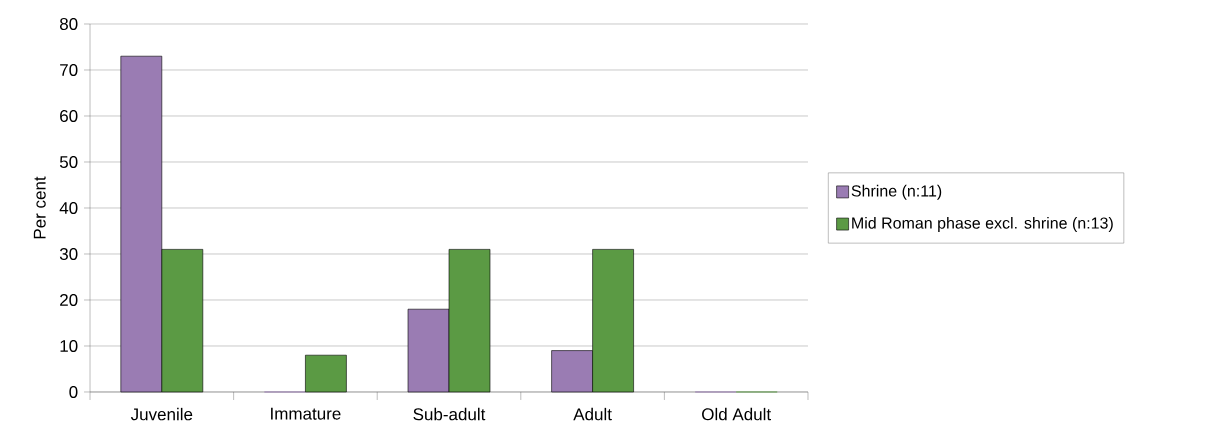 The height and width of the screenshot is (433, 1220). What do you see at coordinates (68, 254) in the screenshot?
I see `y-tick-label: 30` at bounding box center [68, 254].